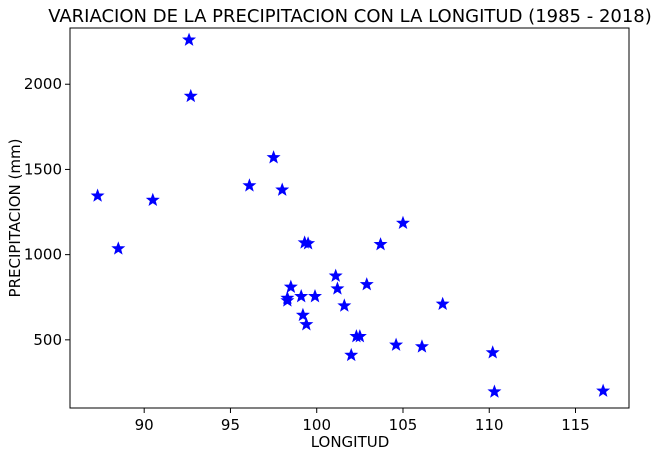 This screenshot has width=660, height=455. What do you see at coordinates (47, 212) in the screenshot?
I see `y-axis: 500 1000 1500 2000` at bounding box center [47, 212].